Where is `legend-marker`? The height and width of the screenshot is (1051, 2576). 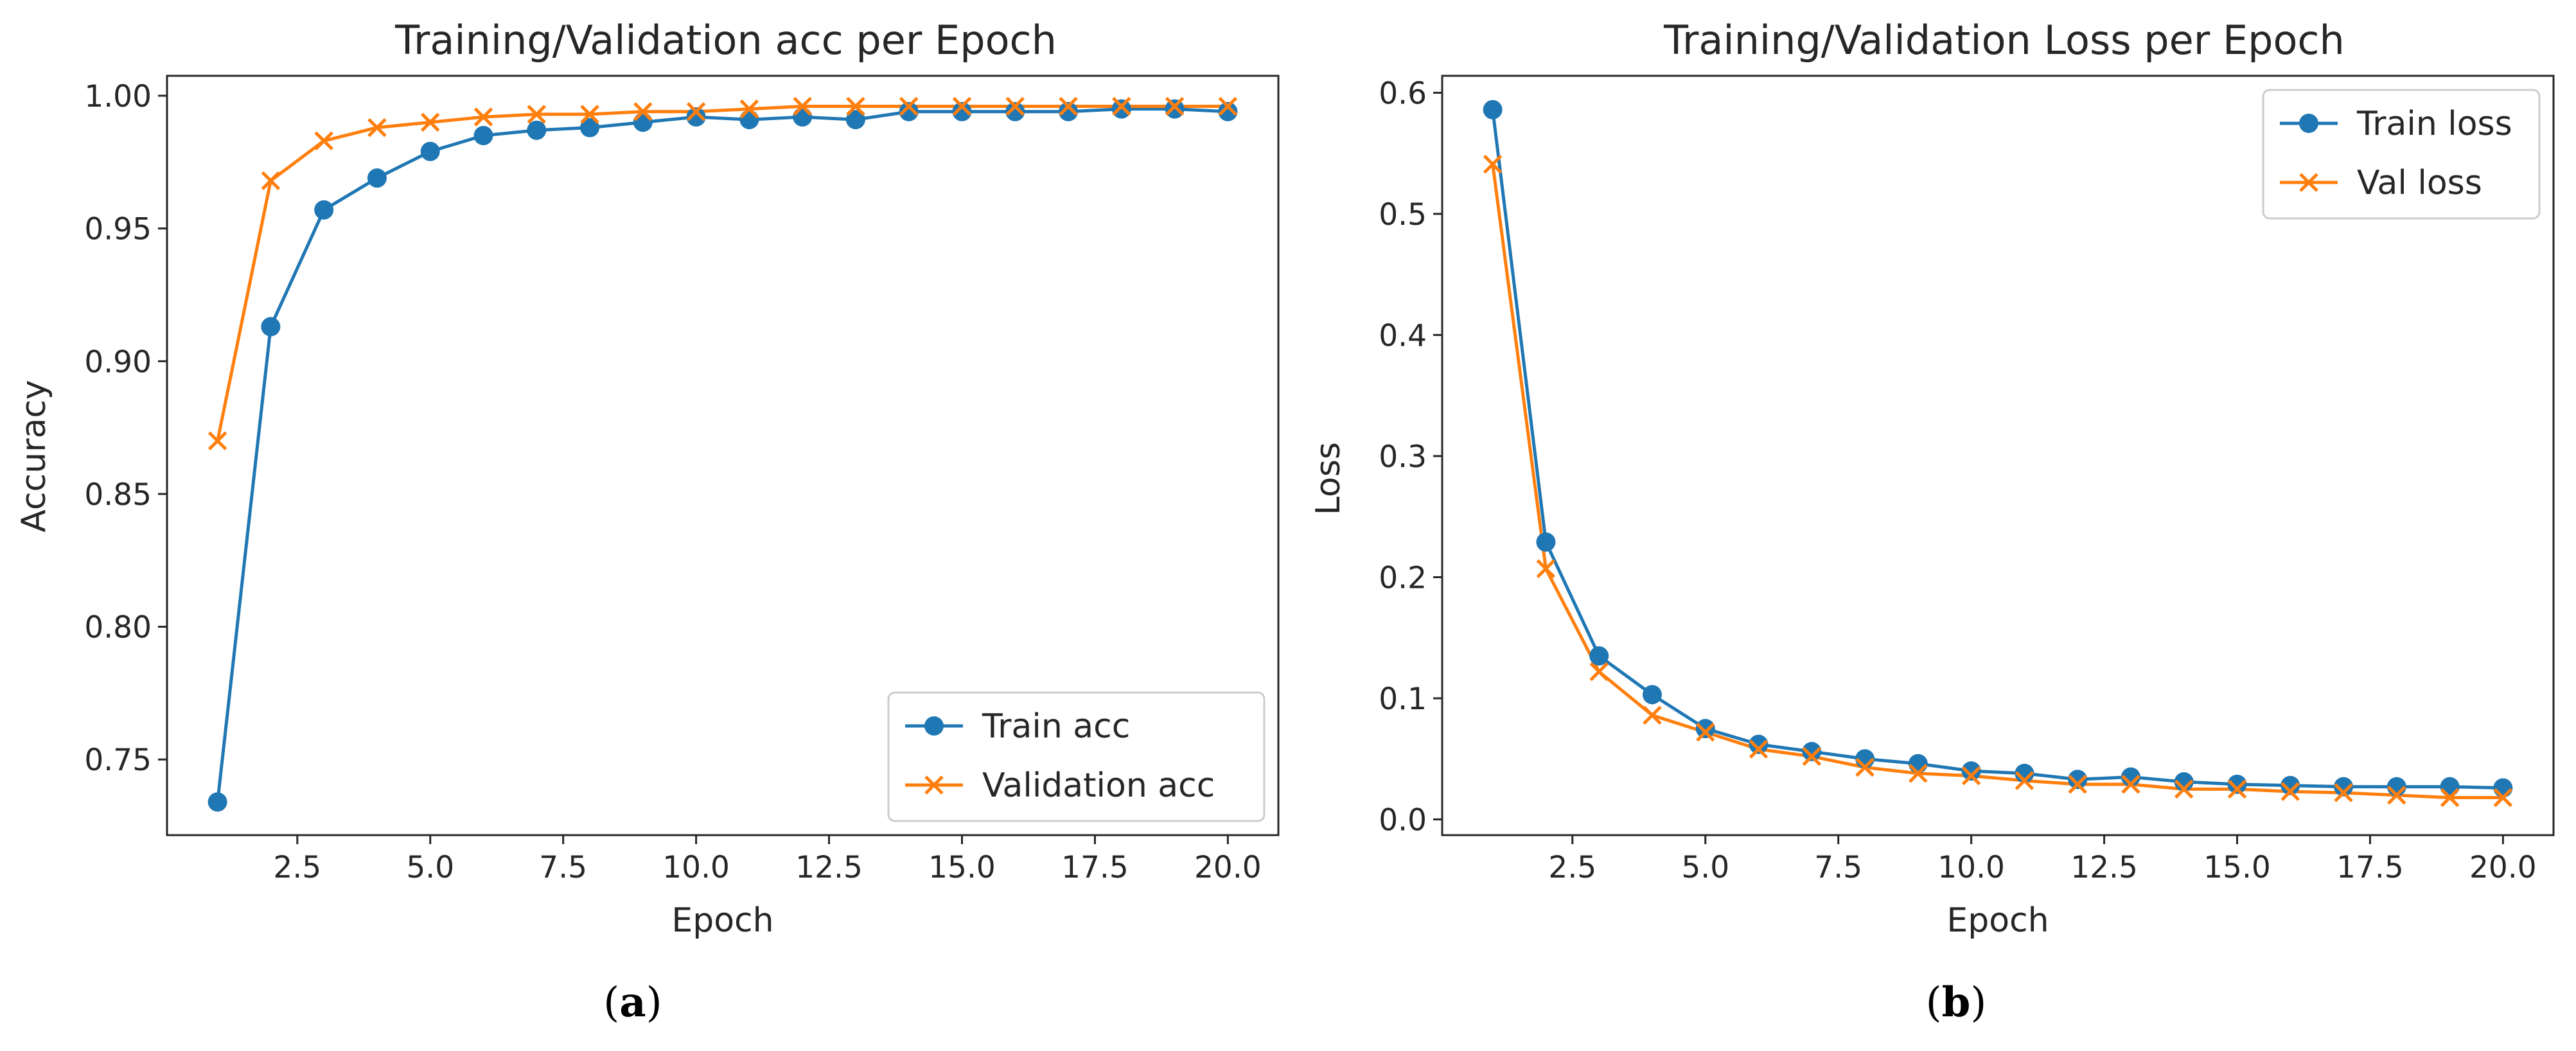 legend-marker is located at coordinates (934, 726).